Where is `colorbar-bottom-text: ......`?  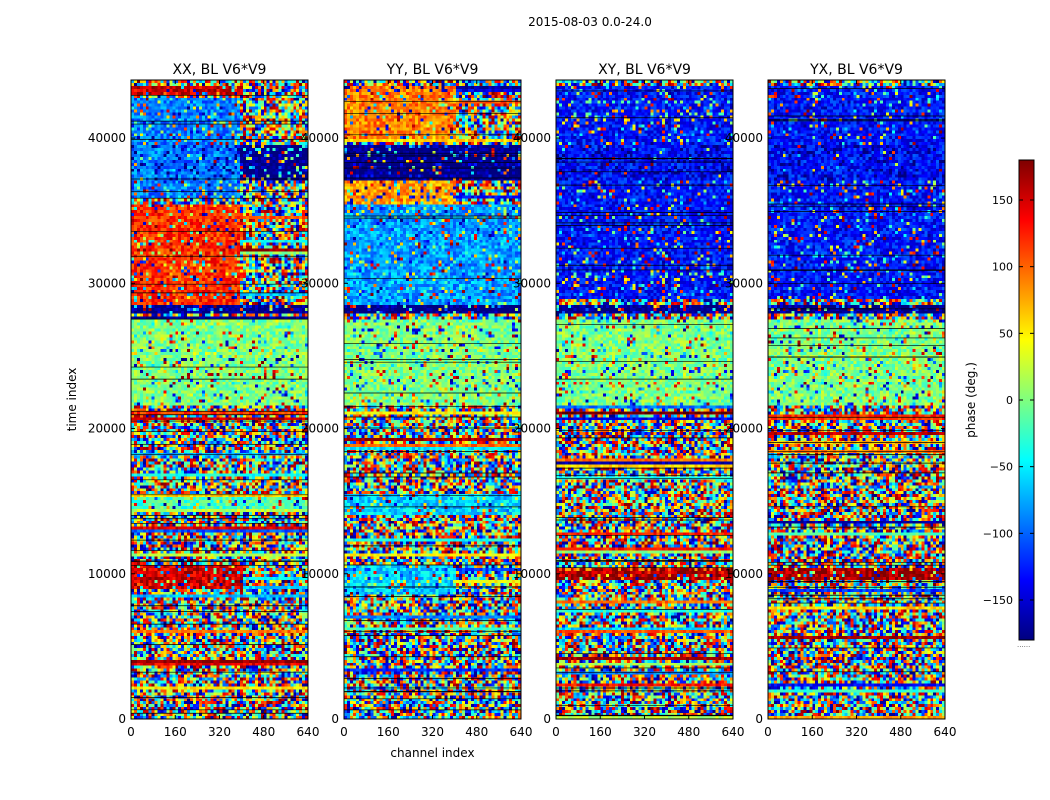
colorbar-bottom-text: ...... is located at coordinates (1023, 645).